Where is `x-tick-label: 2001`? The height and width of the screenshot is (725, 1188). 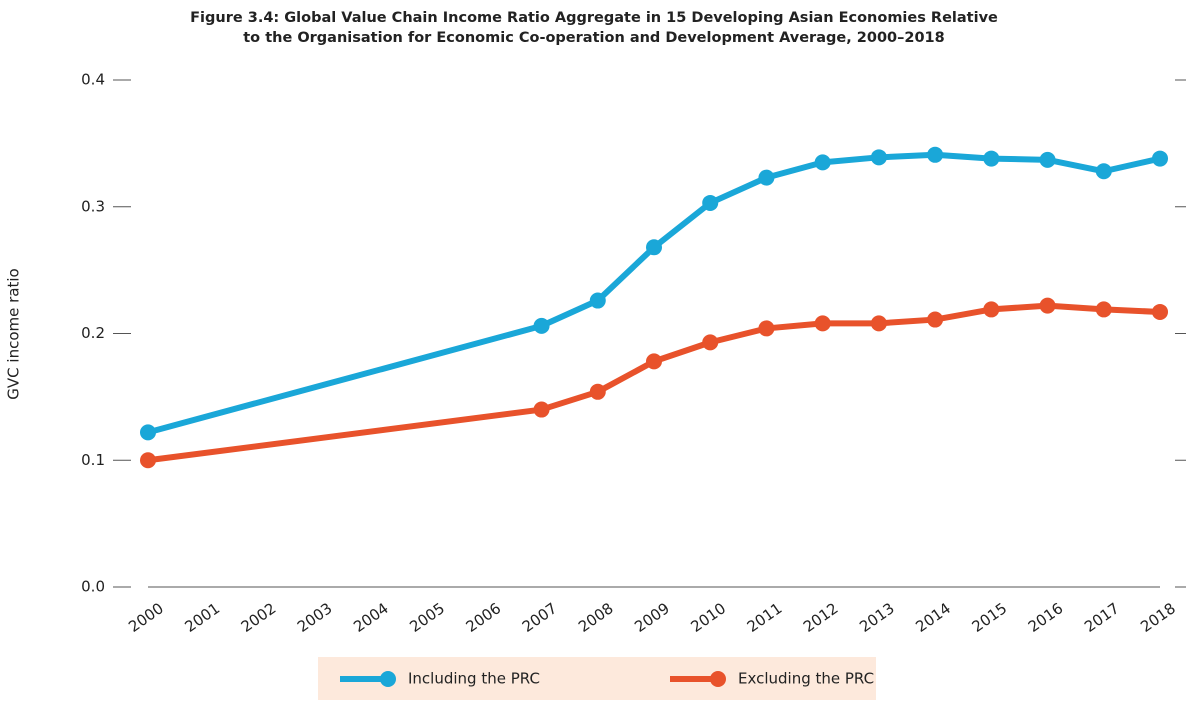
x-tick-label: 2001 is located at coordinates (202, 617).